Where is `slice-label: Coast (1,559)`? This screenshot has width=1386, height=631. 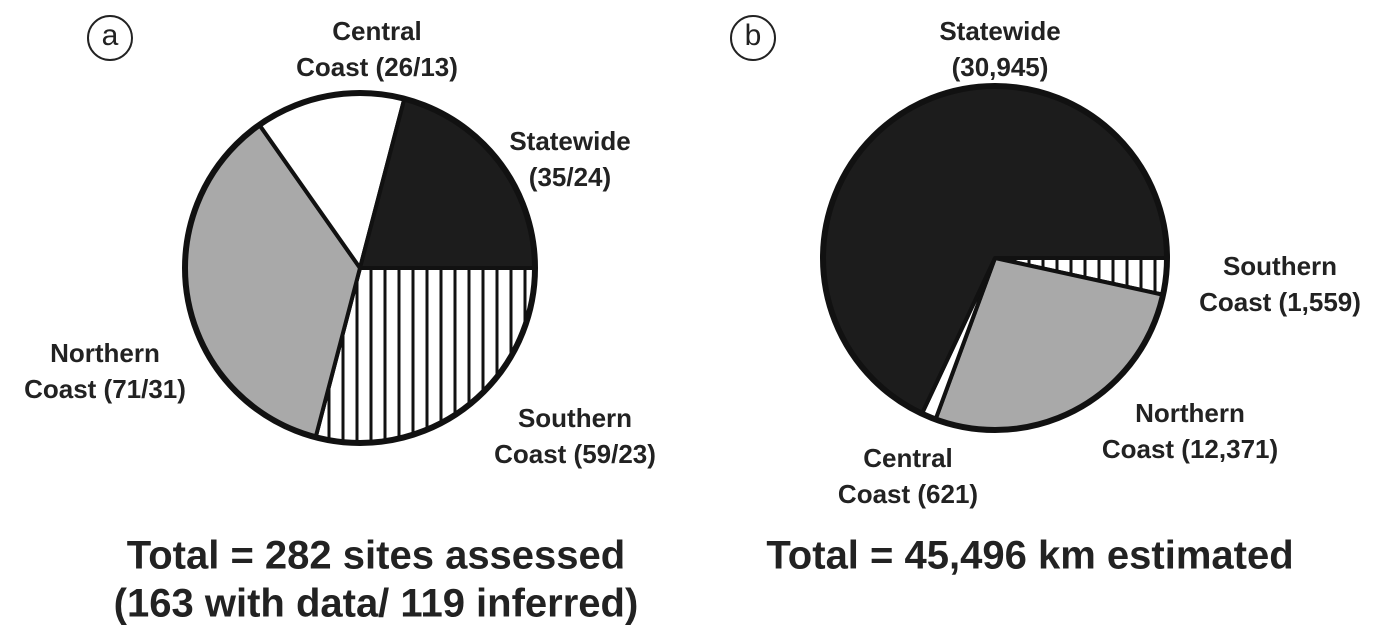
slice-label: Coast (1,559) is located at coordinates (1280, 302).